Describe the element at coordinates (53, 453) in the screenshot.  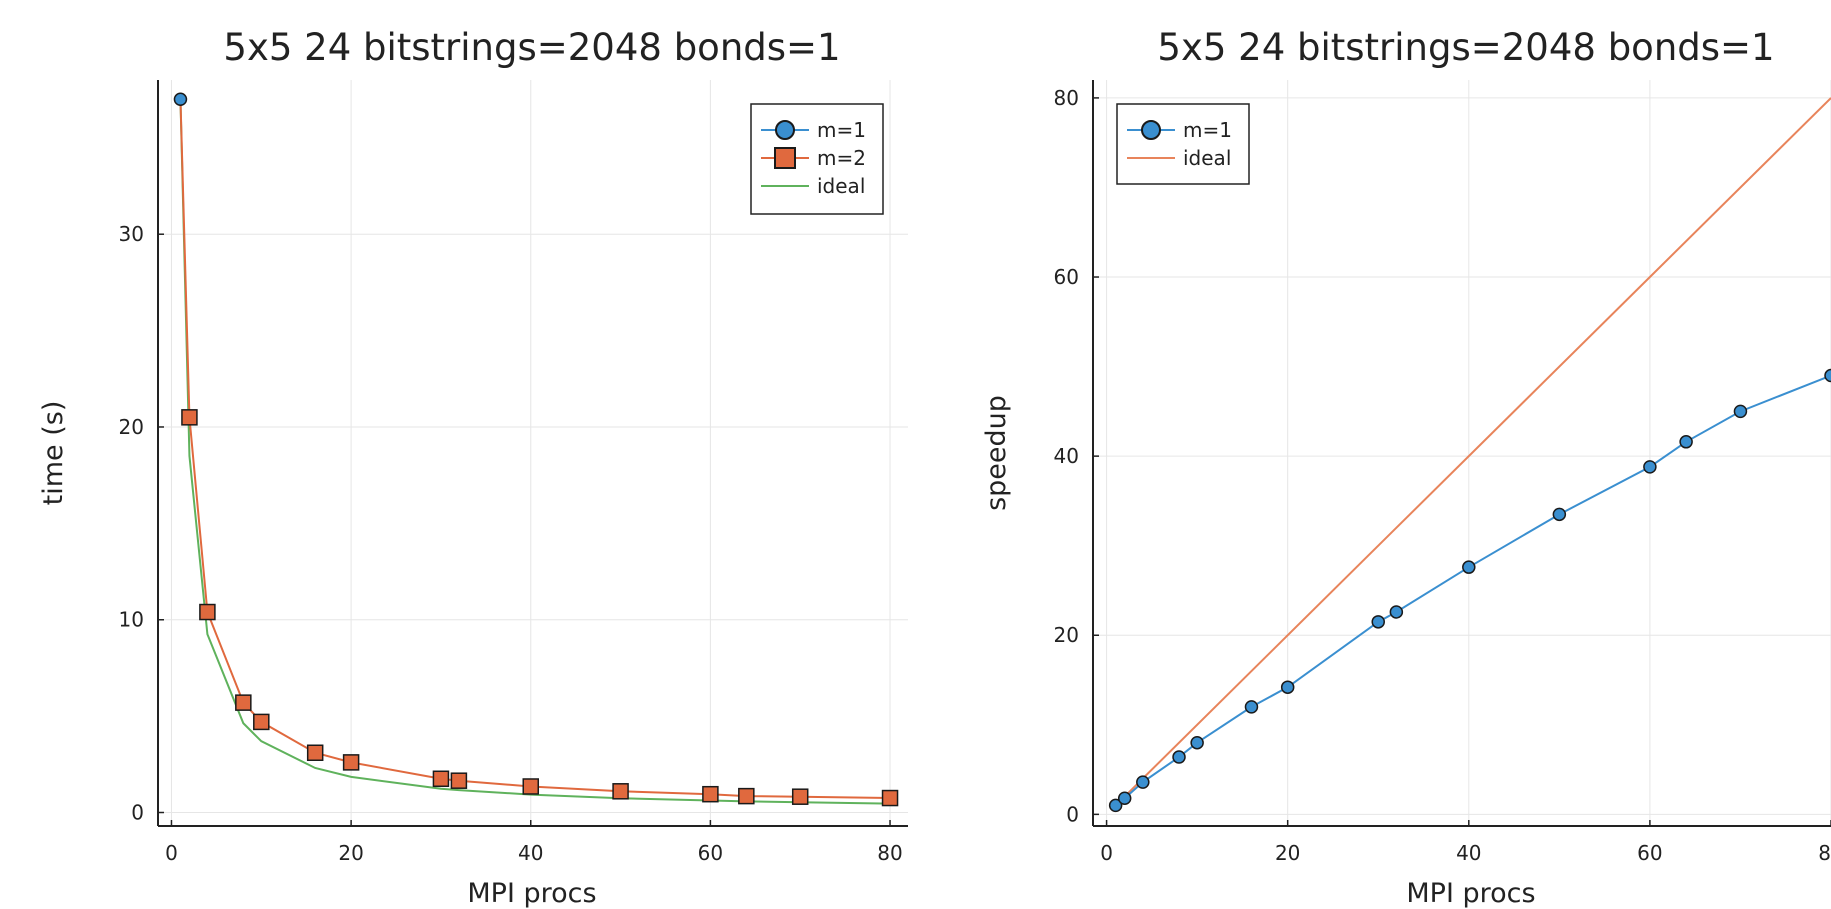
I see `y-axis-label: time (s)` at that location.